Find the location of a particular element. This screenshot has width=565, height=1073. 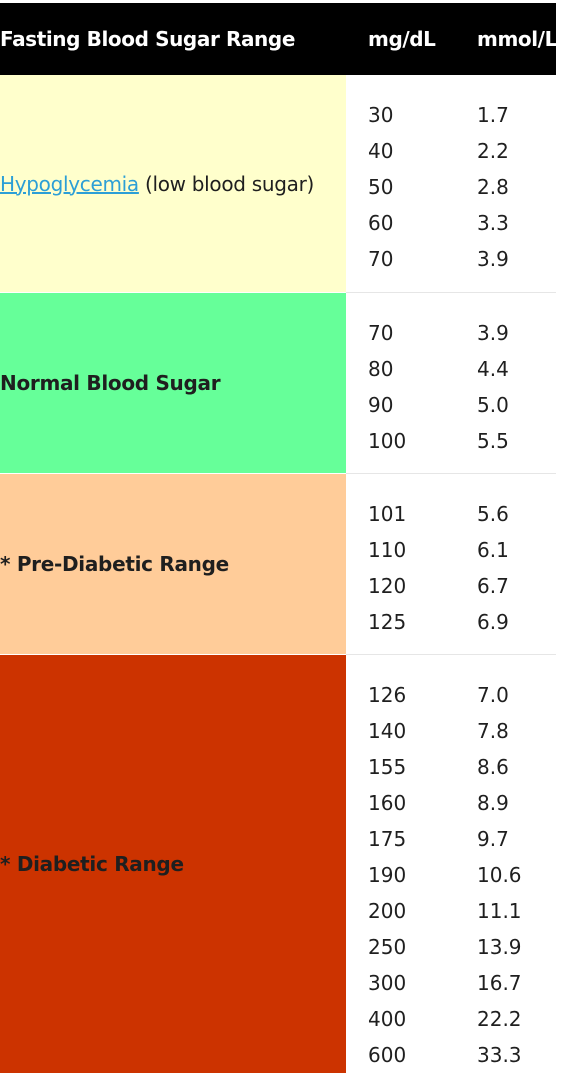

table-cell-value: 600 is located at coordinates (387, 1055).